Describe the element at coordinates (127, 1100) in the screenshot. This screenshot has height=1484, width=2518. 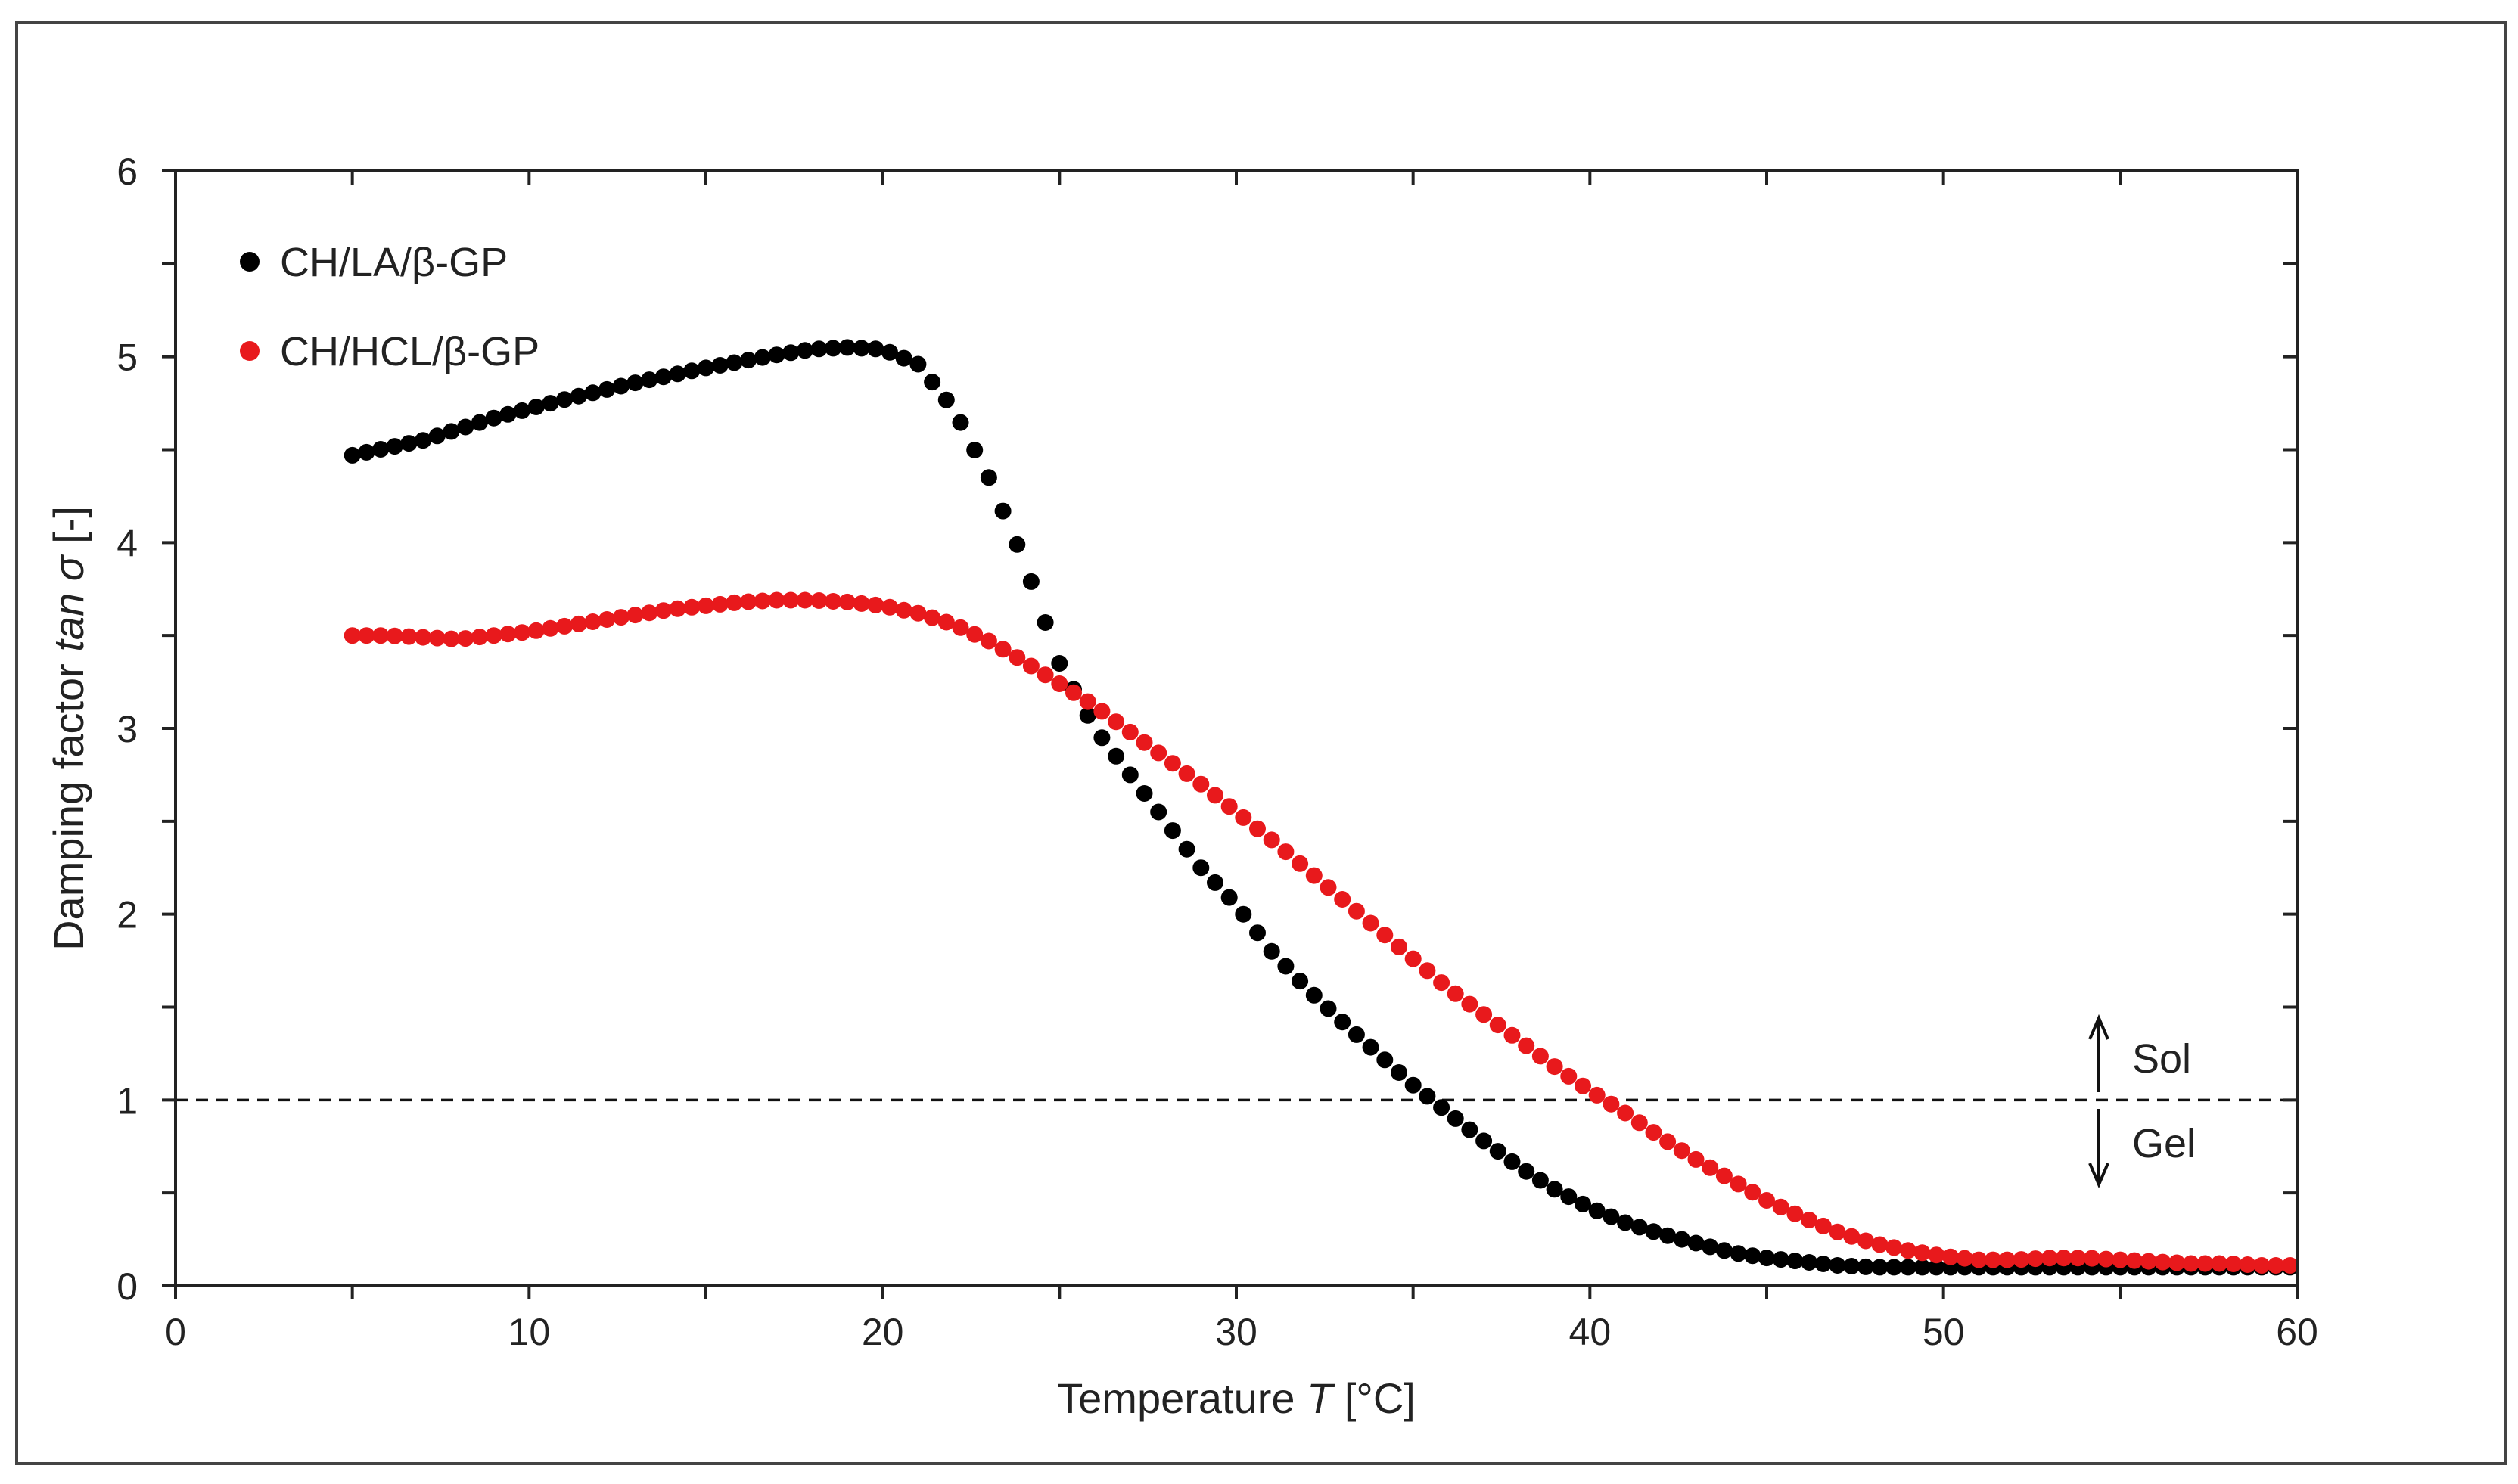
I see `y-tick-label: 1` at that location.